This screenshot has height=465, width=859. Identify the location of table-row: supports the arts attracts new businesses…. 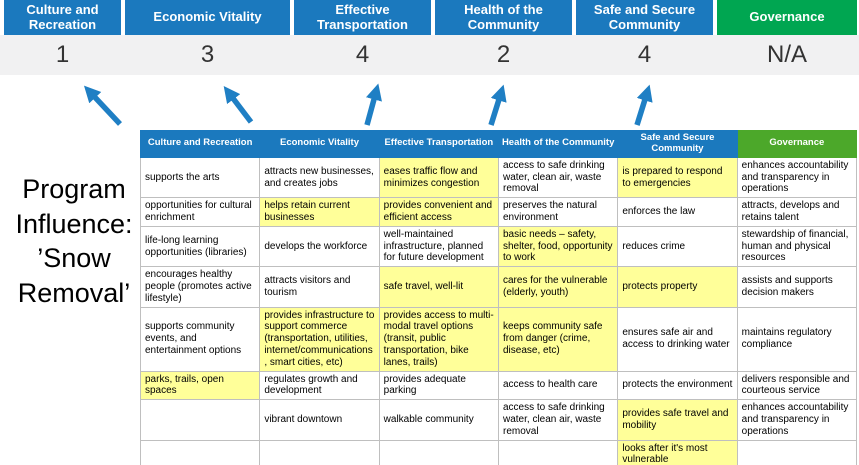
(498, 177).